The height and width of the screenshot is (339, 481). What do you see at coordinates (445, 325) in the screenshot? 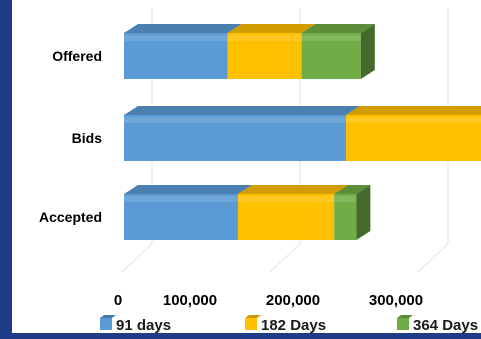
I see `legend-label-3: 364 Days` at bounding box center [445, 325].